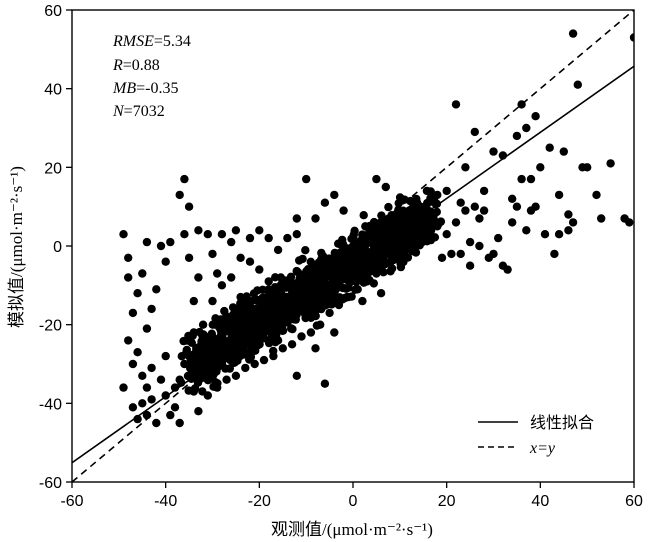  Describe the element at coordinates (136, 65) in the screenshot. I see `svg-text: R=0.88` at that location.